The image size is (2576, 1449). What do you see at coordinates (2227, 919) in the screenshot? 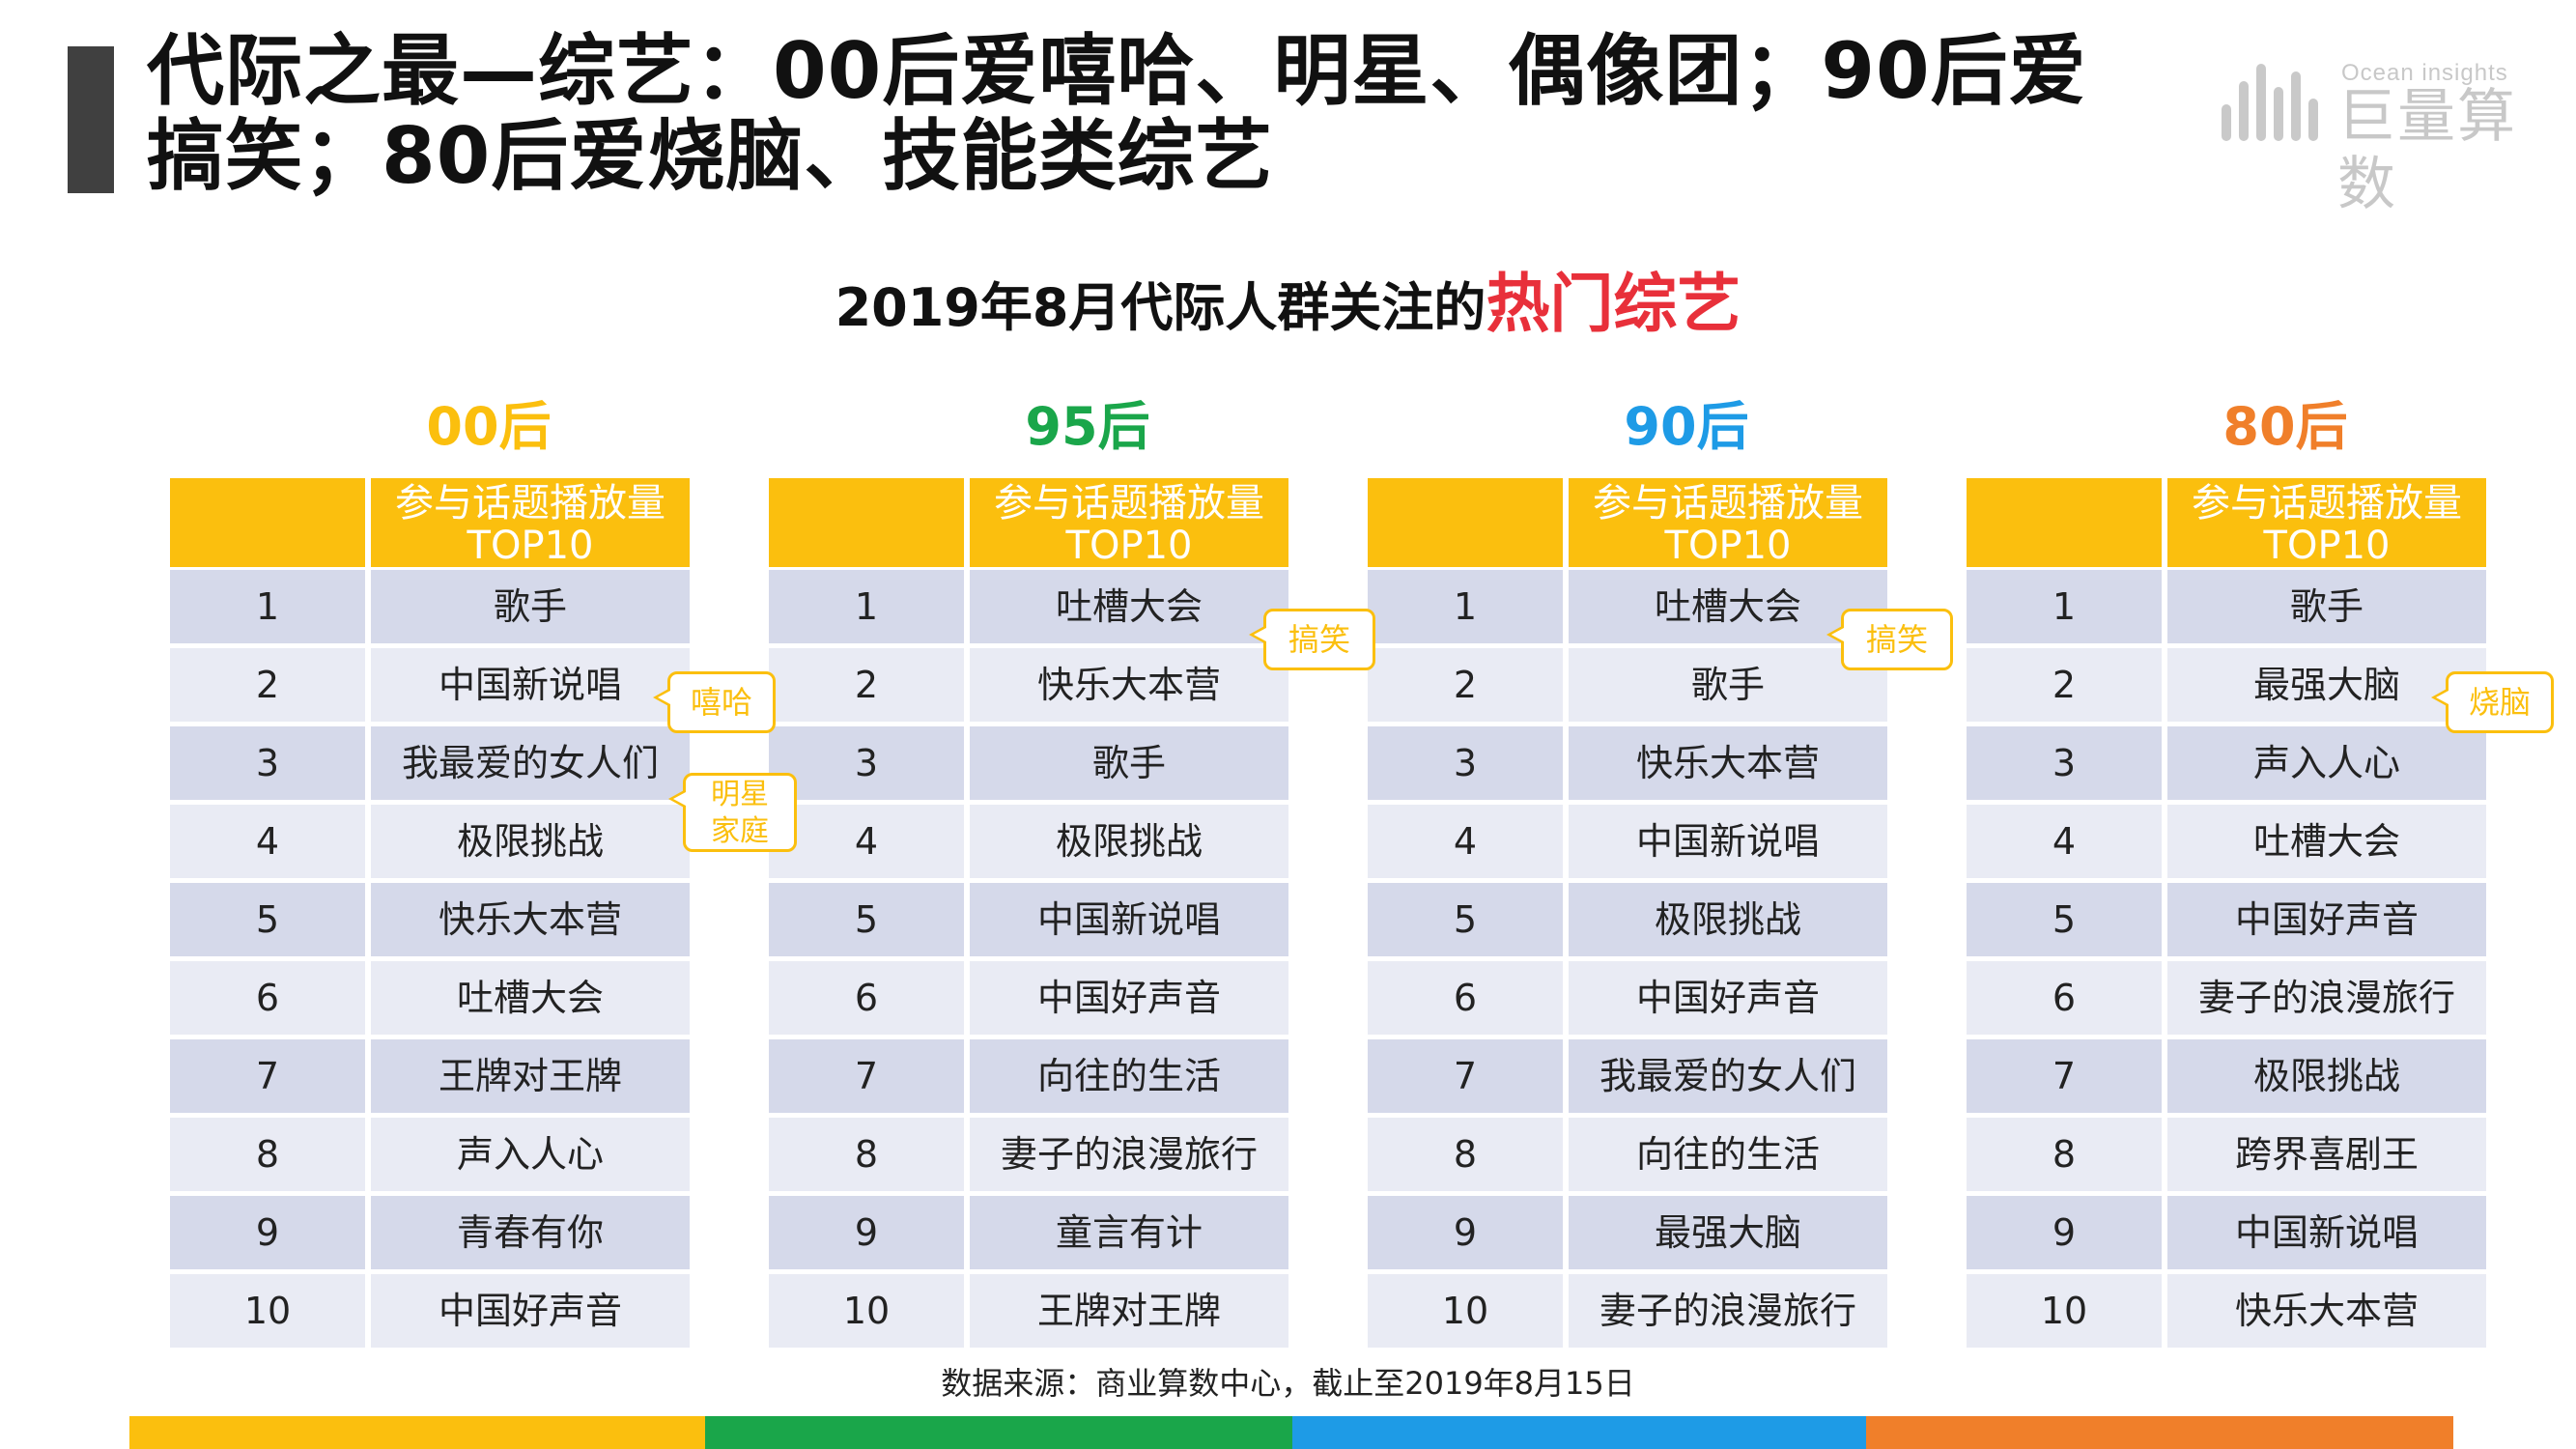
I see `table-row: 5 中国好声音` at bounding box center [2227, 919].